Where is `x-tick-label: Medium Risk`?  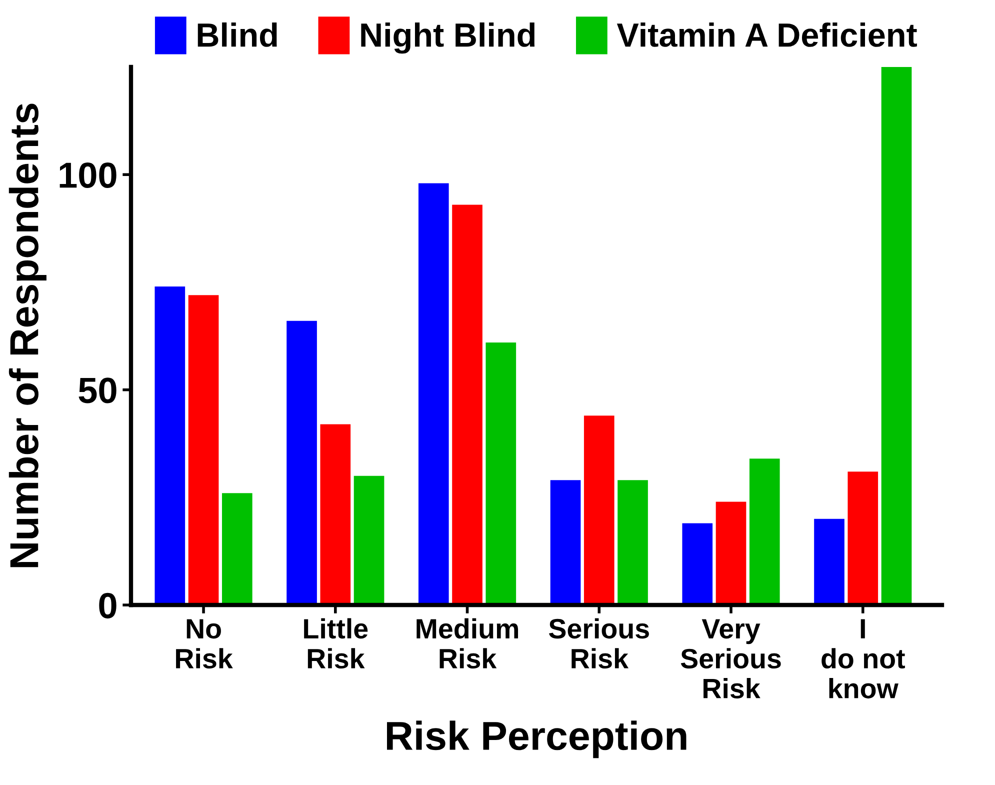 x-tick-label: Medium Risk is located at coordinates (467, 643).